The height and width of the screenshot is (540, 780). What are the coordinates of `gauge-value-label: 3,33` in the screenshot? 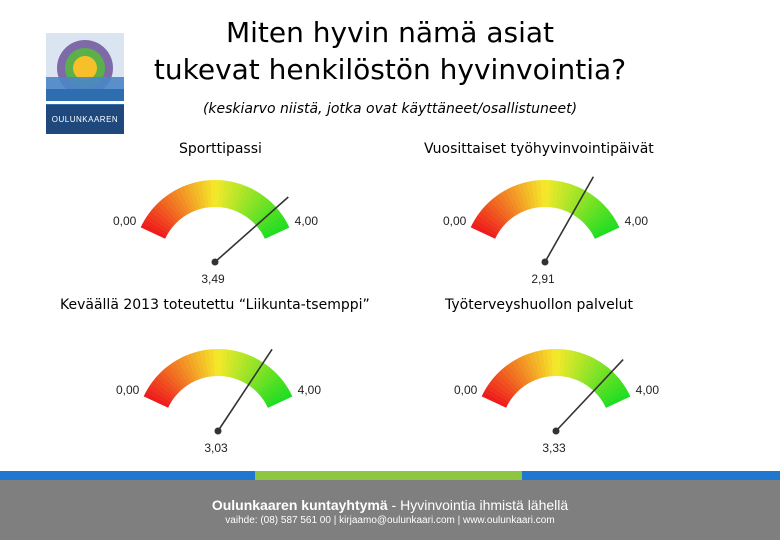 It's located at (554, 448).